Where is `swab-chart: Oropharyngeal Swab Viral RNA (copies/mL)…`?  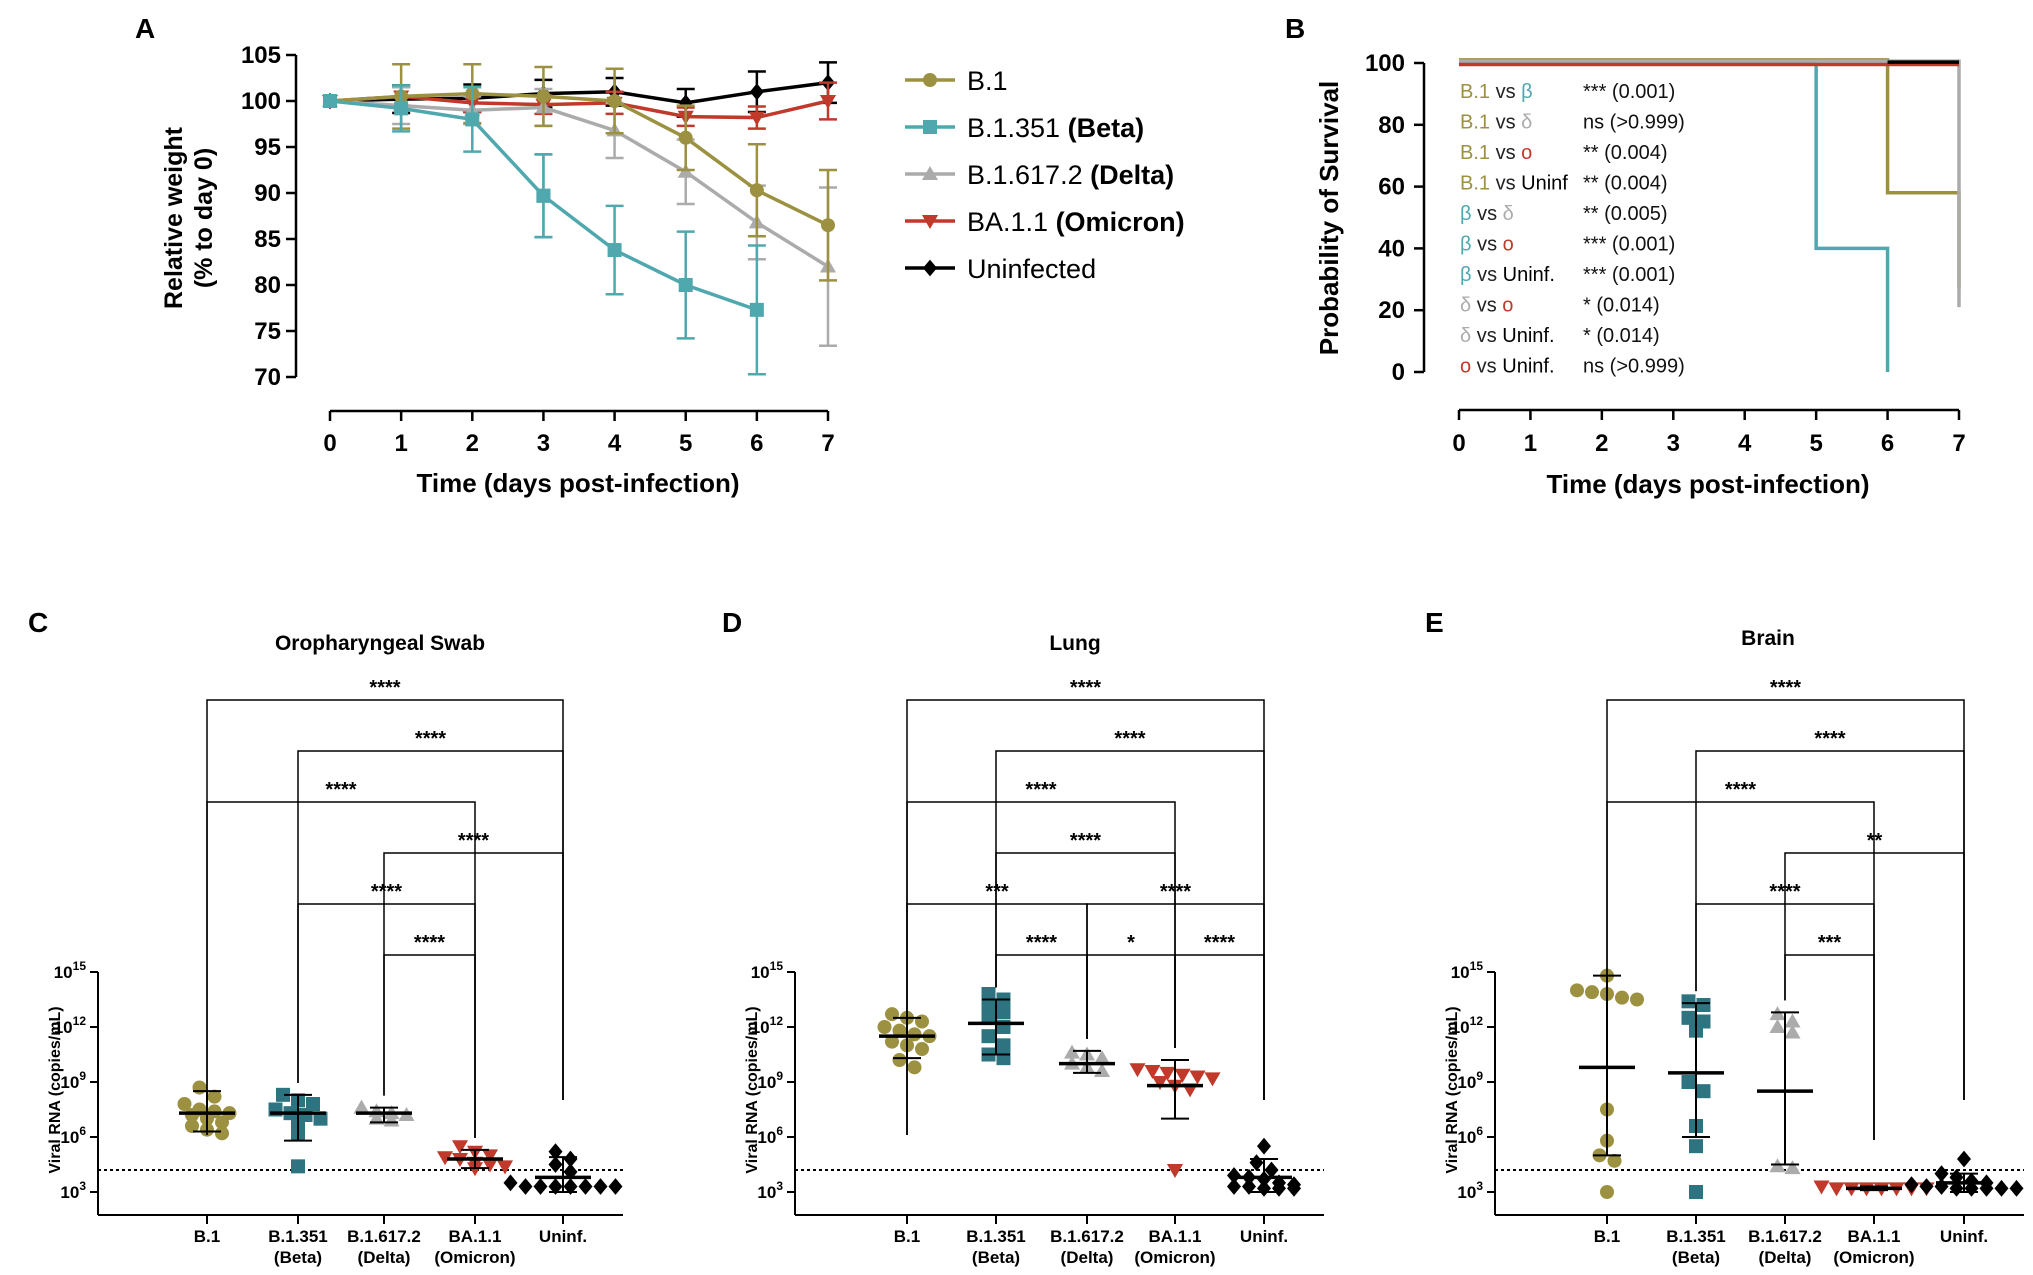
swab-chart: Oropharyngeal Swab Viral RNA (copies/mL)… is located at coordinates (335, 949).